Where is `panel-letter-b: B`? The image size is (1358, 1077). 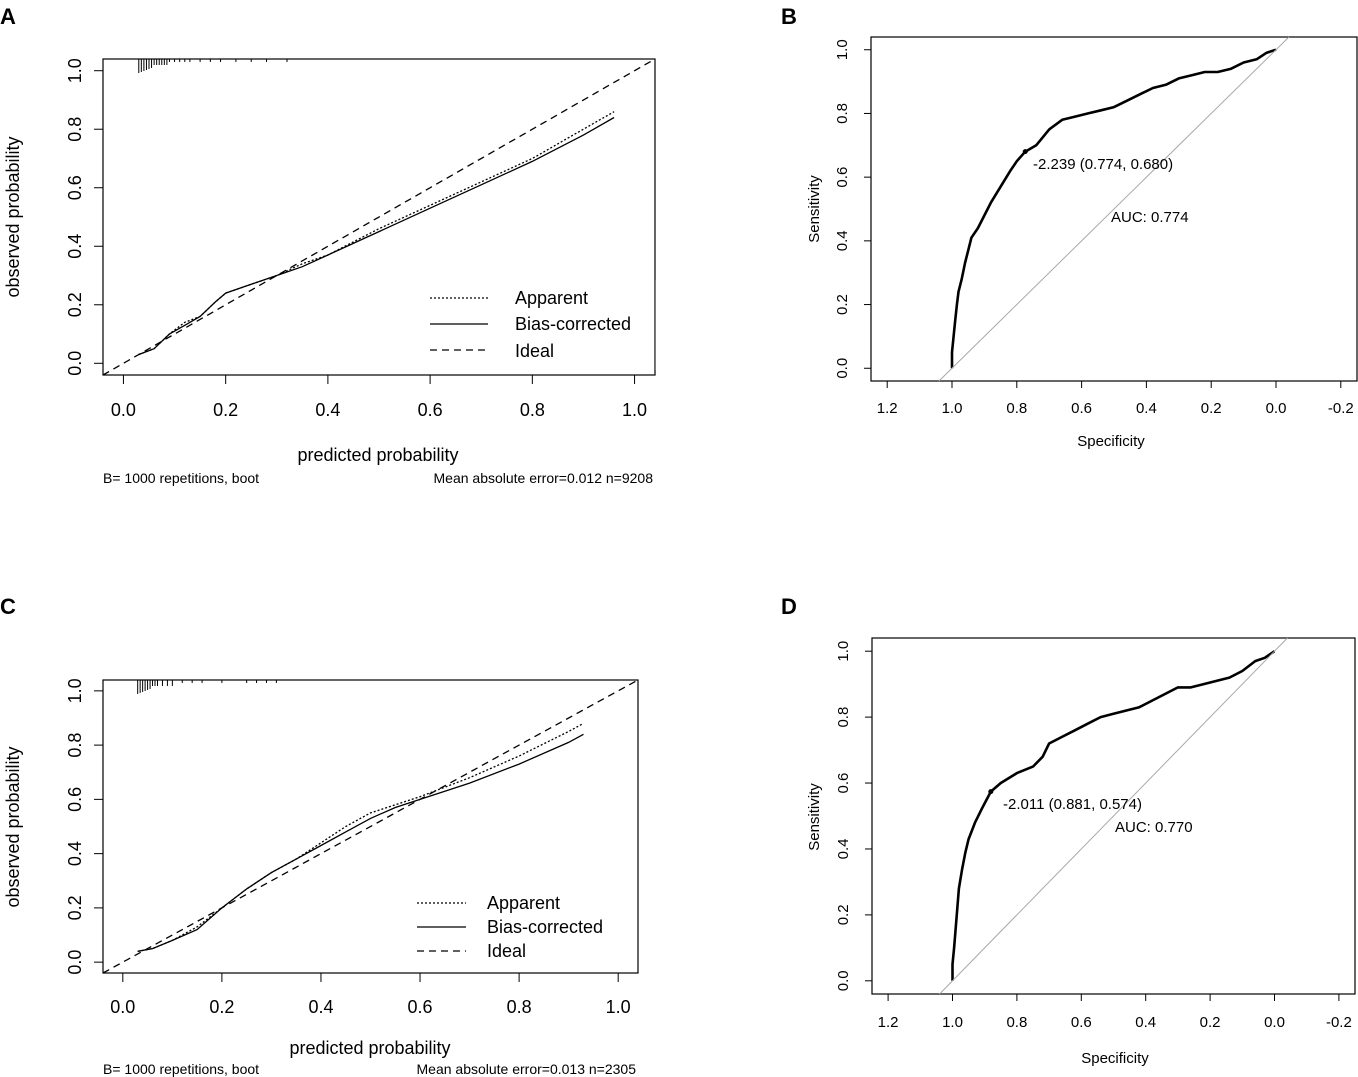
panel-letter-b: B is located at coordinates (789, 16).